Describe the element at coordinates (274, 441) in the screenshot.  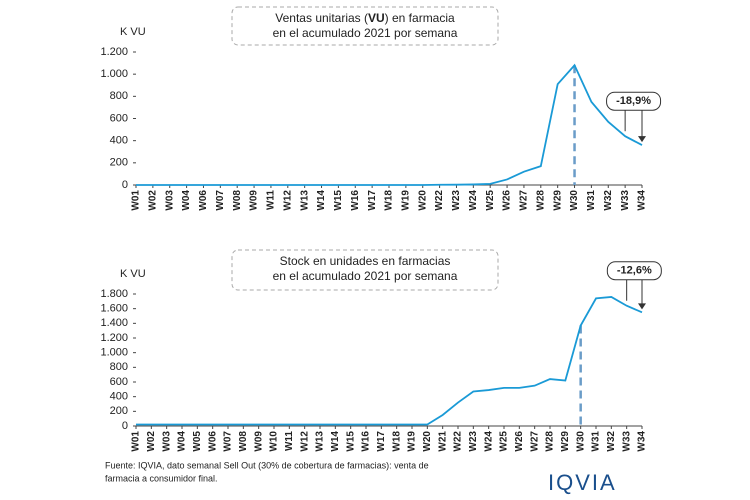
I see `x-tick-label: W10` at that location.